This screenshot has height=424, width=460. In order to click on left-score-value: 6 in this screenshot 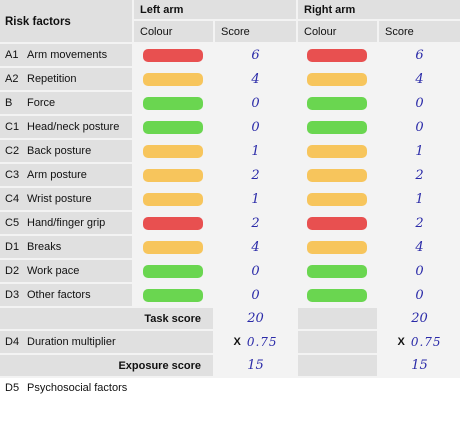, I will do `click(255, 55)`.